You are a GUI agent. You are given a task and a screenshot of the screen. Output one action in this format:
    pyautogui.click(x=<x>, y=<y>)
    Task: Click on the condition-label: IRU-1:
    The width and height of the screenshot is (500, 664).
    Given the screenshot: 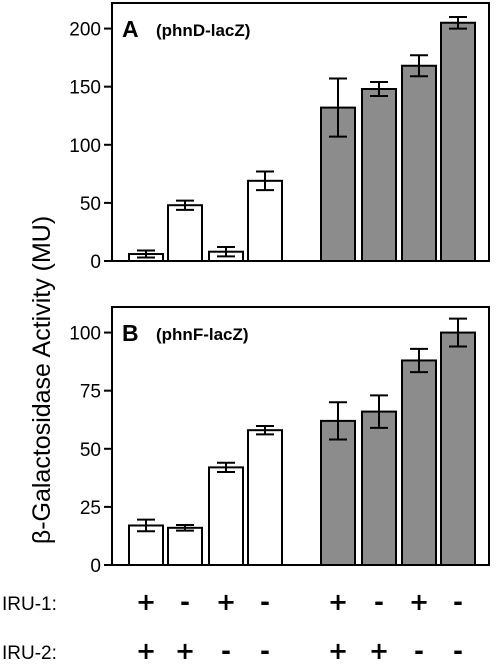 What is the action you would take?
    pyautogui.click(x=29, y=604)
    